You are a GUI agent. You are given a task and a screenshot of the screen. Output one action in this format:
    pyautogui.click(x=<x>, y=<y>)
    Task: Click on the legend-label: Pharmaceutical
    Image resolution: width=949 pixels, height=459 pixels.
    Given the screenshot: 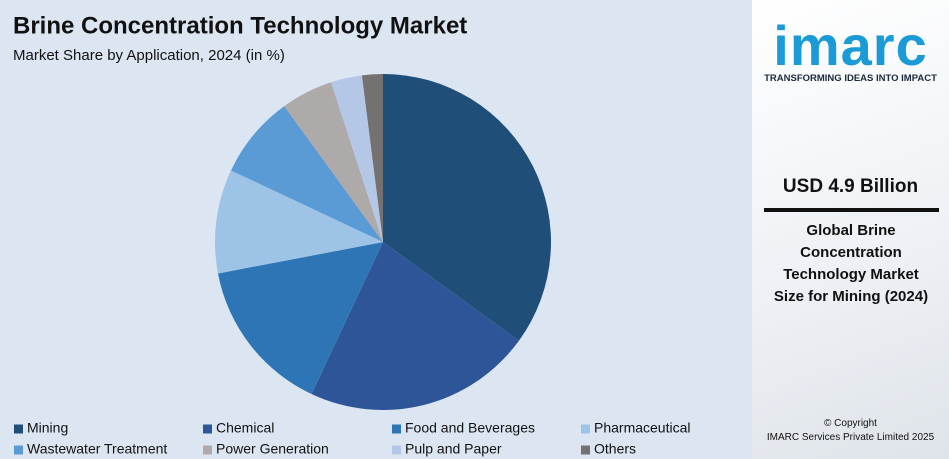 What is the action you would take?
    pyautogui.click(x=642, y=428)
    